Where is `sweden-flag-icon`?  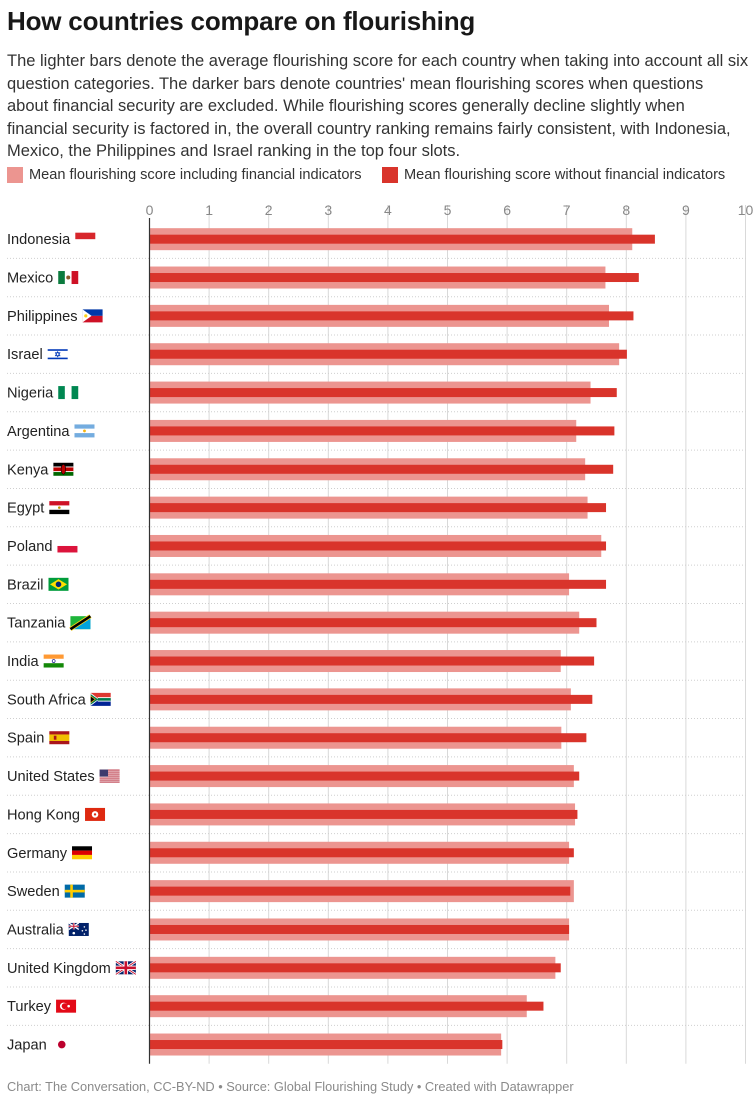
sweden-flag-icon is located at coordinates (74, 891).